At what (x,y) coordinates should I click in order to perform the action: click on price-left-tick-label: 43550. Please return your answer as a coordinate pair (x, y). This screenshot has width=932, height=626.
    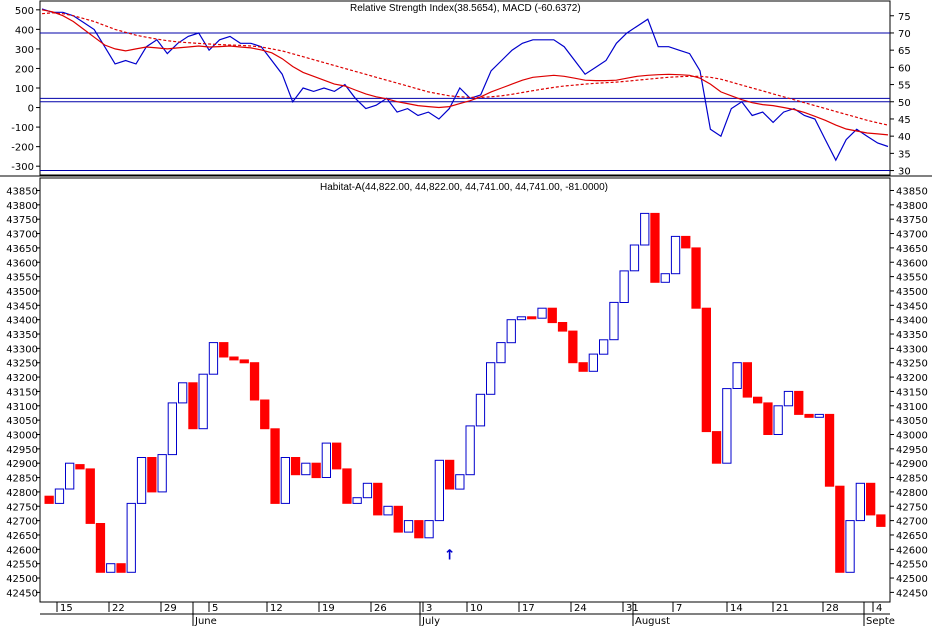
    Looking at the image, I should click on (22, 278).